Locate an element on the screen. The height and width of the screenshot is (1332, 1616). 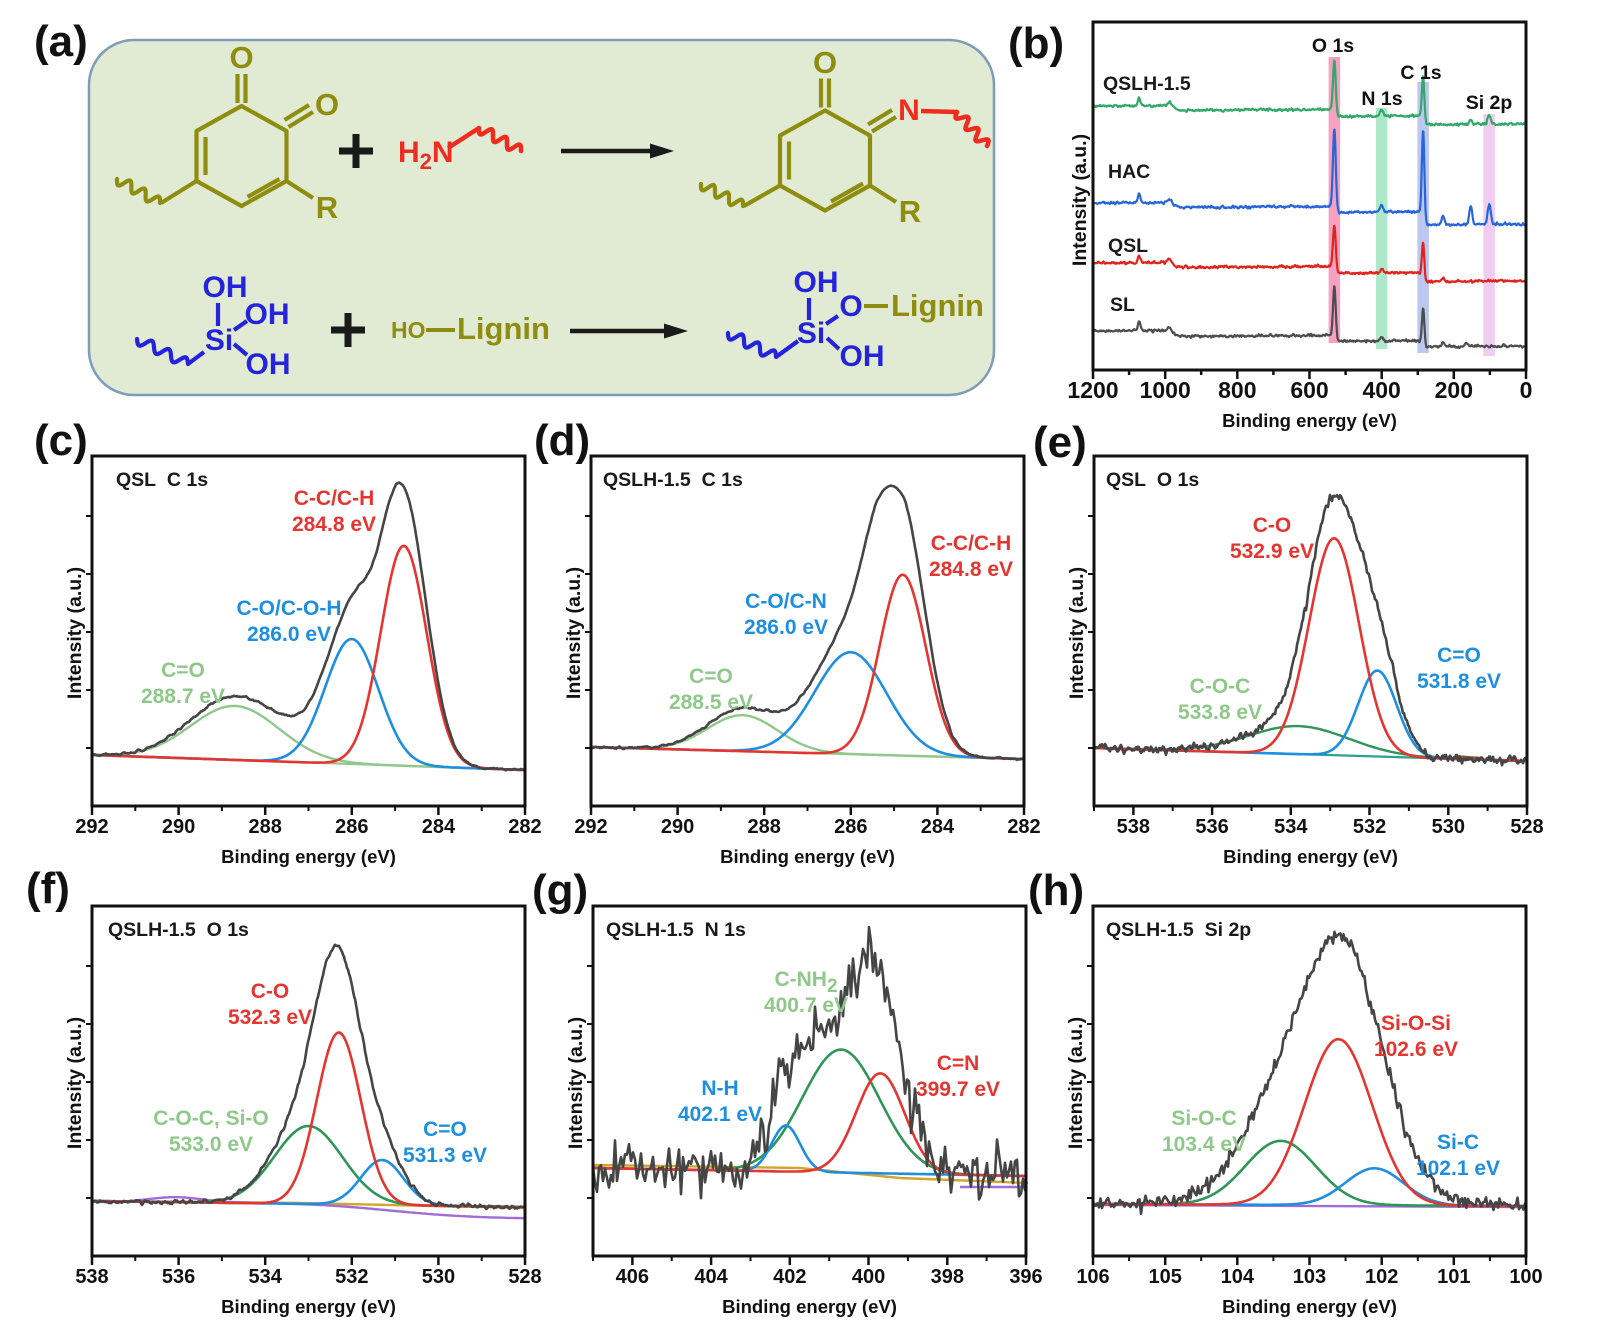
svg-text: (h) is located at coordinates (1056, 890).